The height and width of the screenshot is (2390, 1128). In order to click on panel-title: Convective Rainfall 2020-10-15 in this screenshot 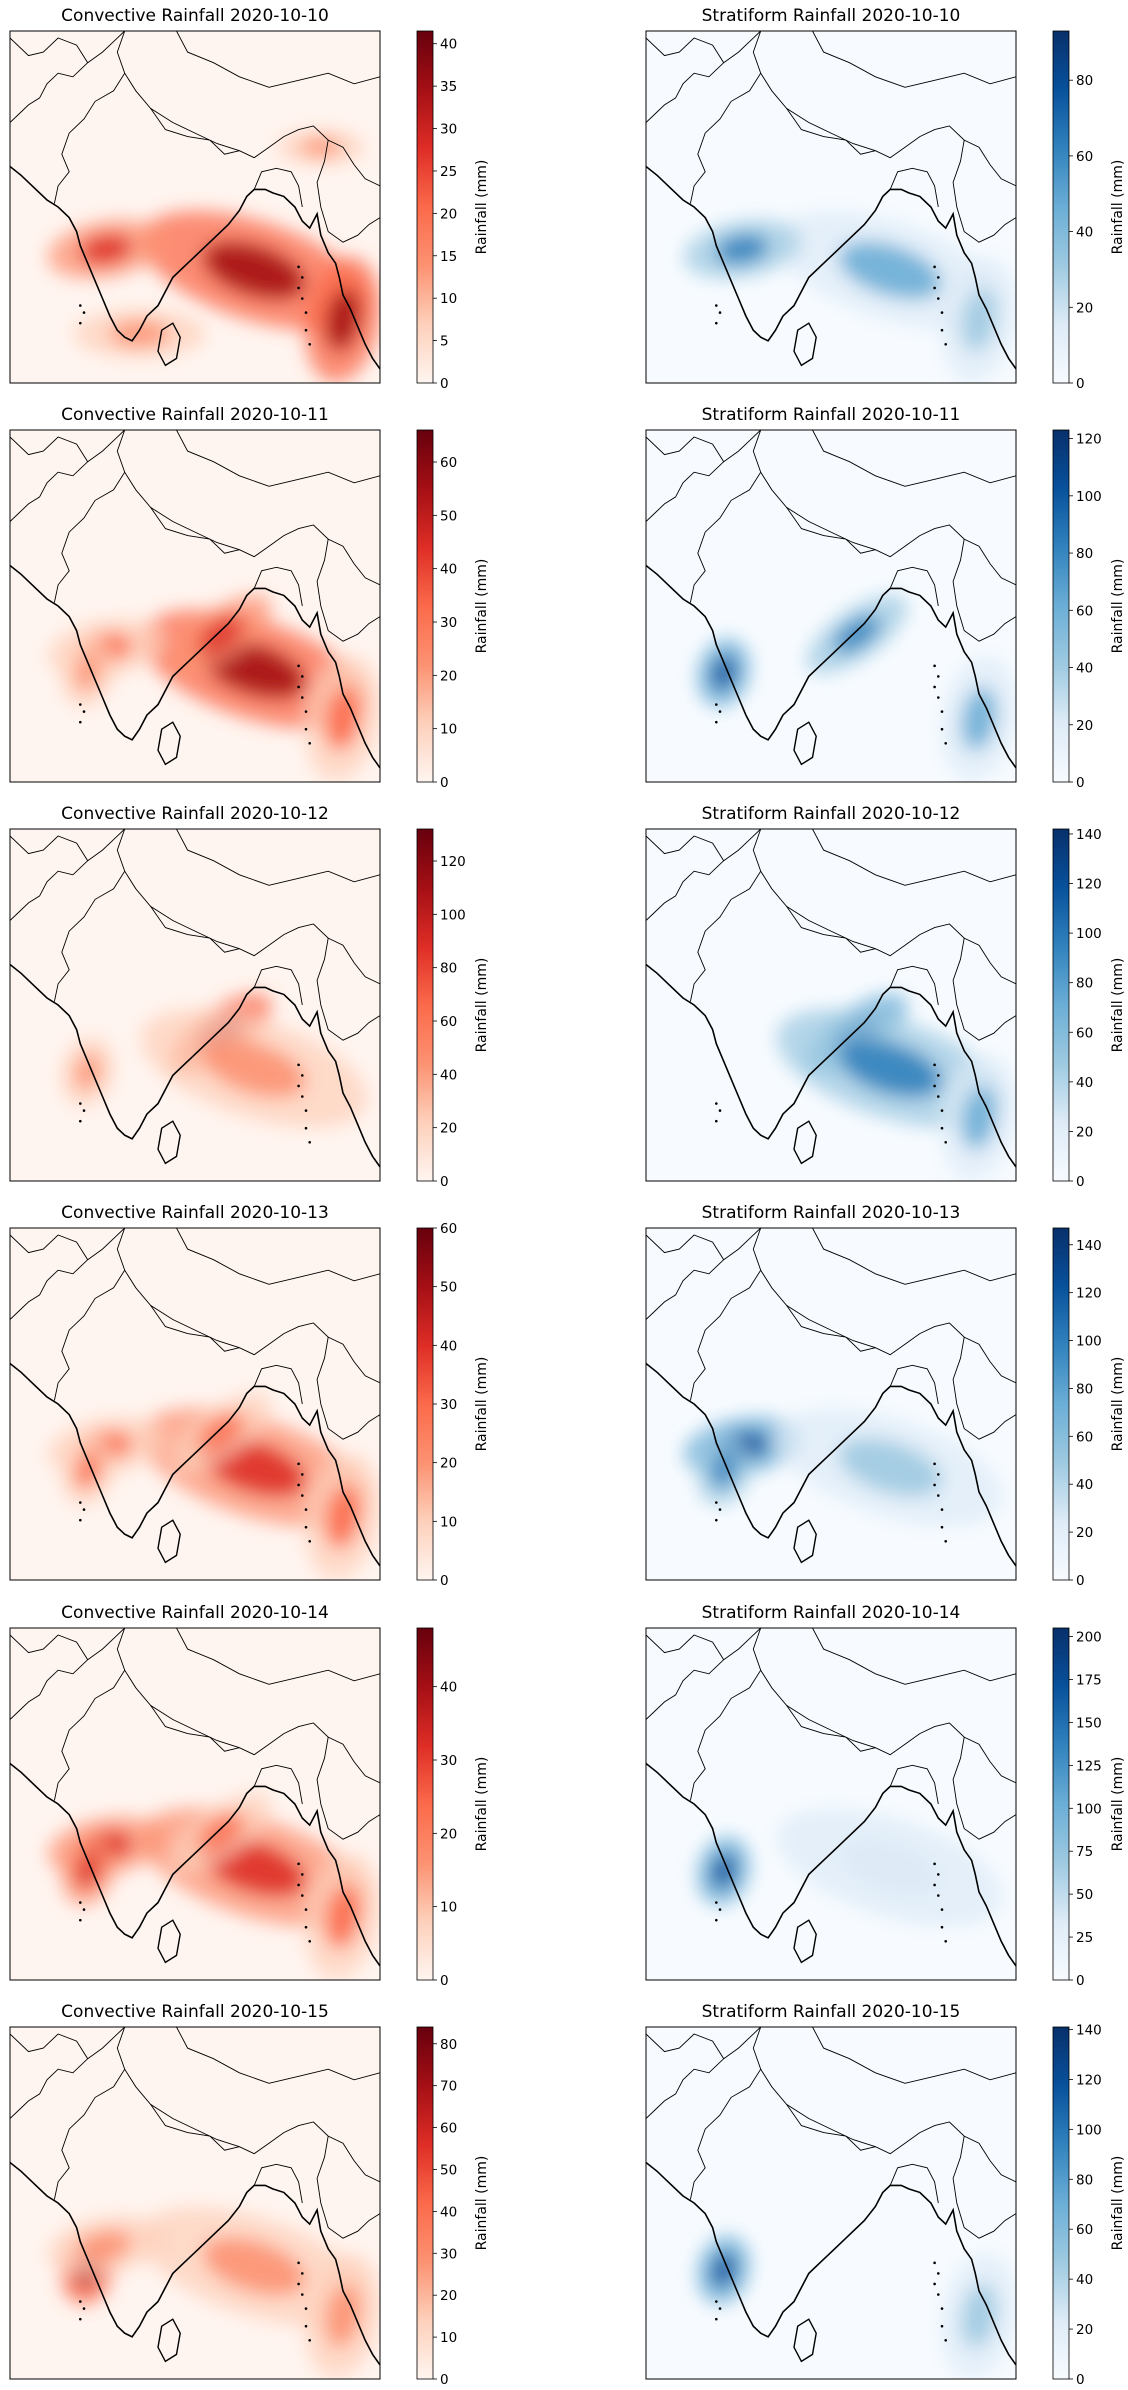, I will do `click(195, 2012)`.